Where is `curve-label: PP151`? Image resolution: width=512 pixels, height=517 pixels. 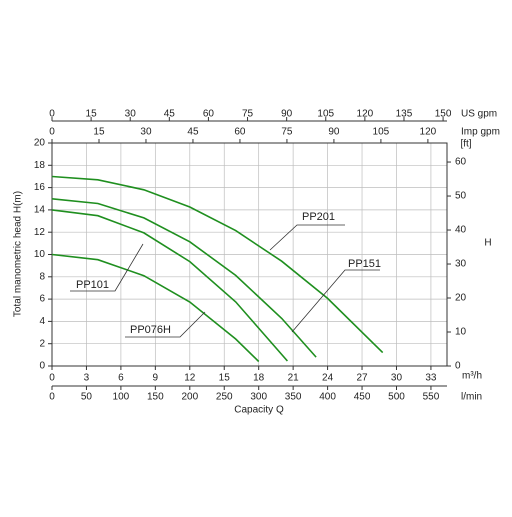
curve-label: PP151 is located at coordinates (364, 264).